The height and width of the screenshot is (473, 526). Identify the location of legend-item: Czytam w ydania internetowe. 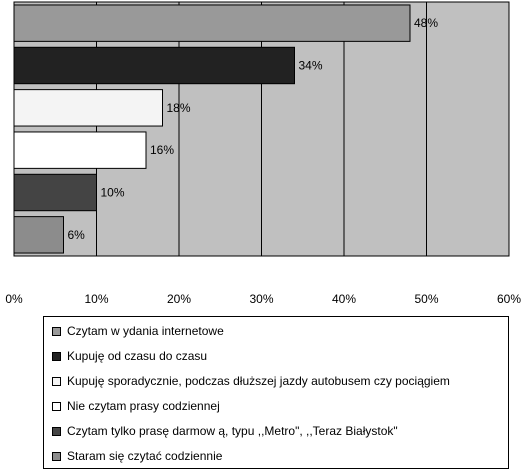
(138, 331).